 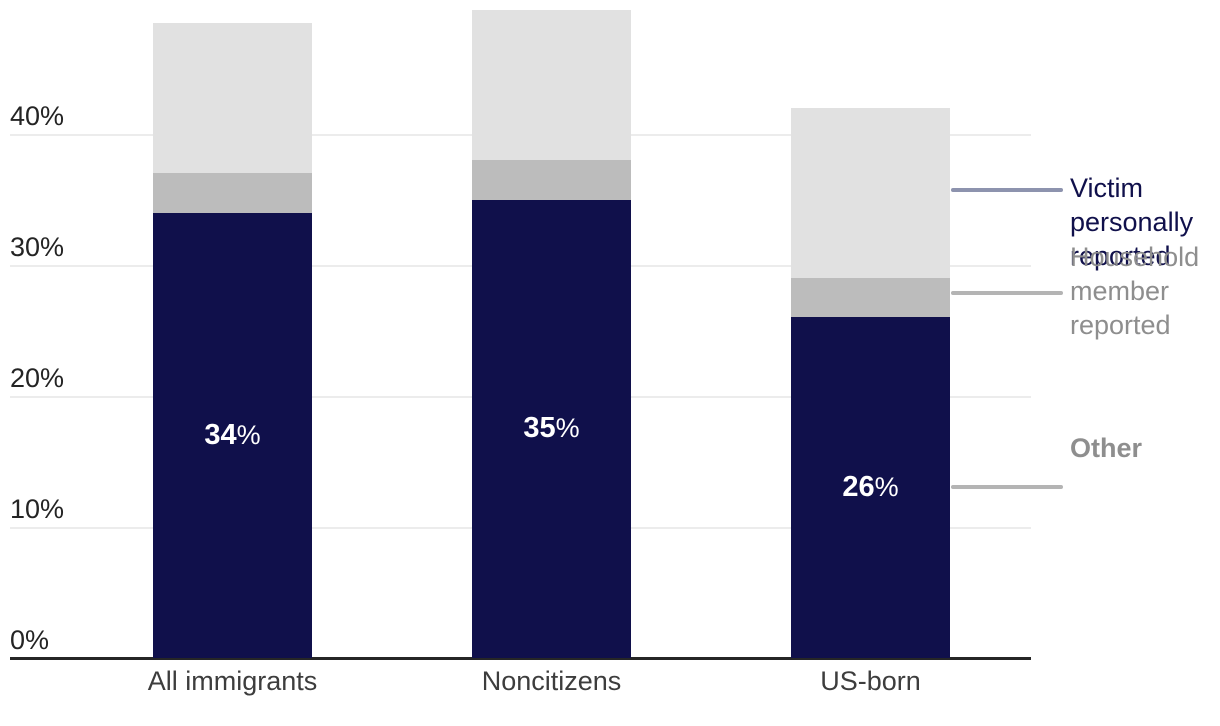 I want to click on y-tick-label: 10%, so click(x=37, y=509).